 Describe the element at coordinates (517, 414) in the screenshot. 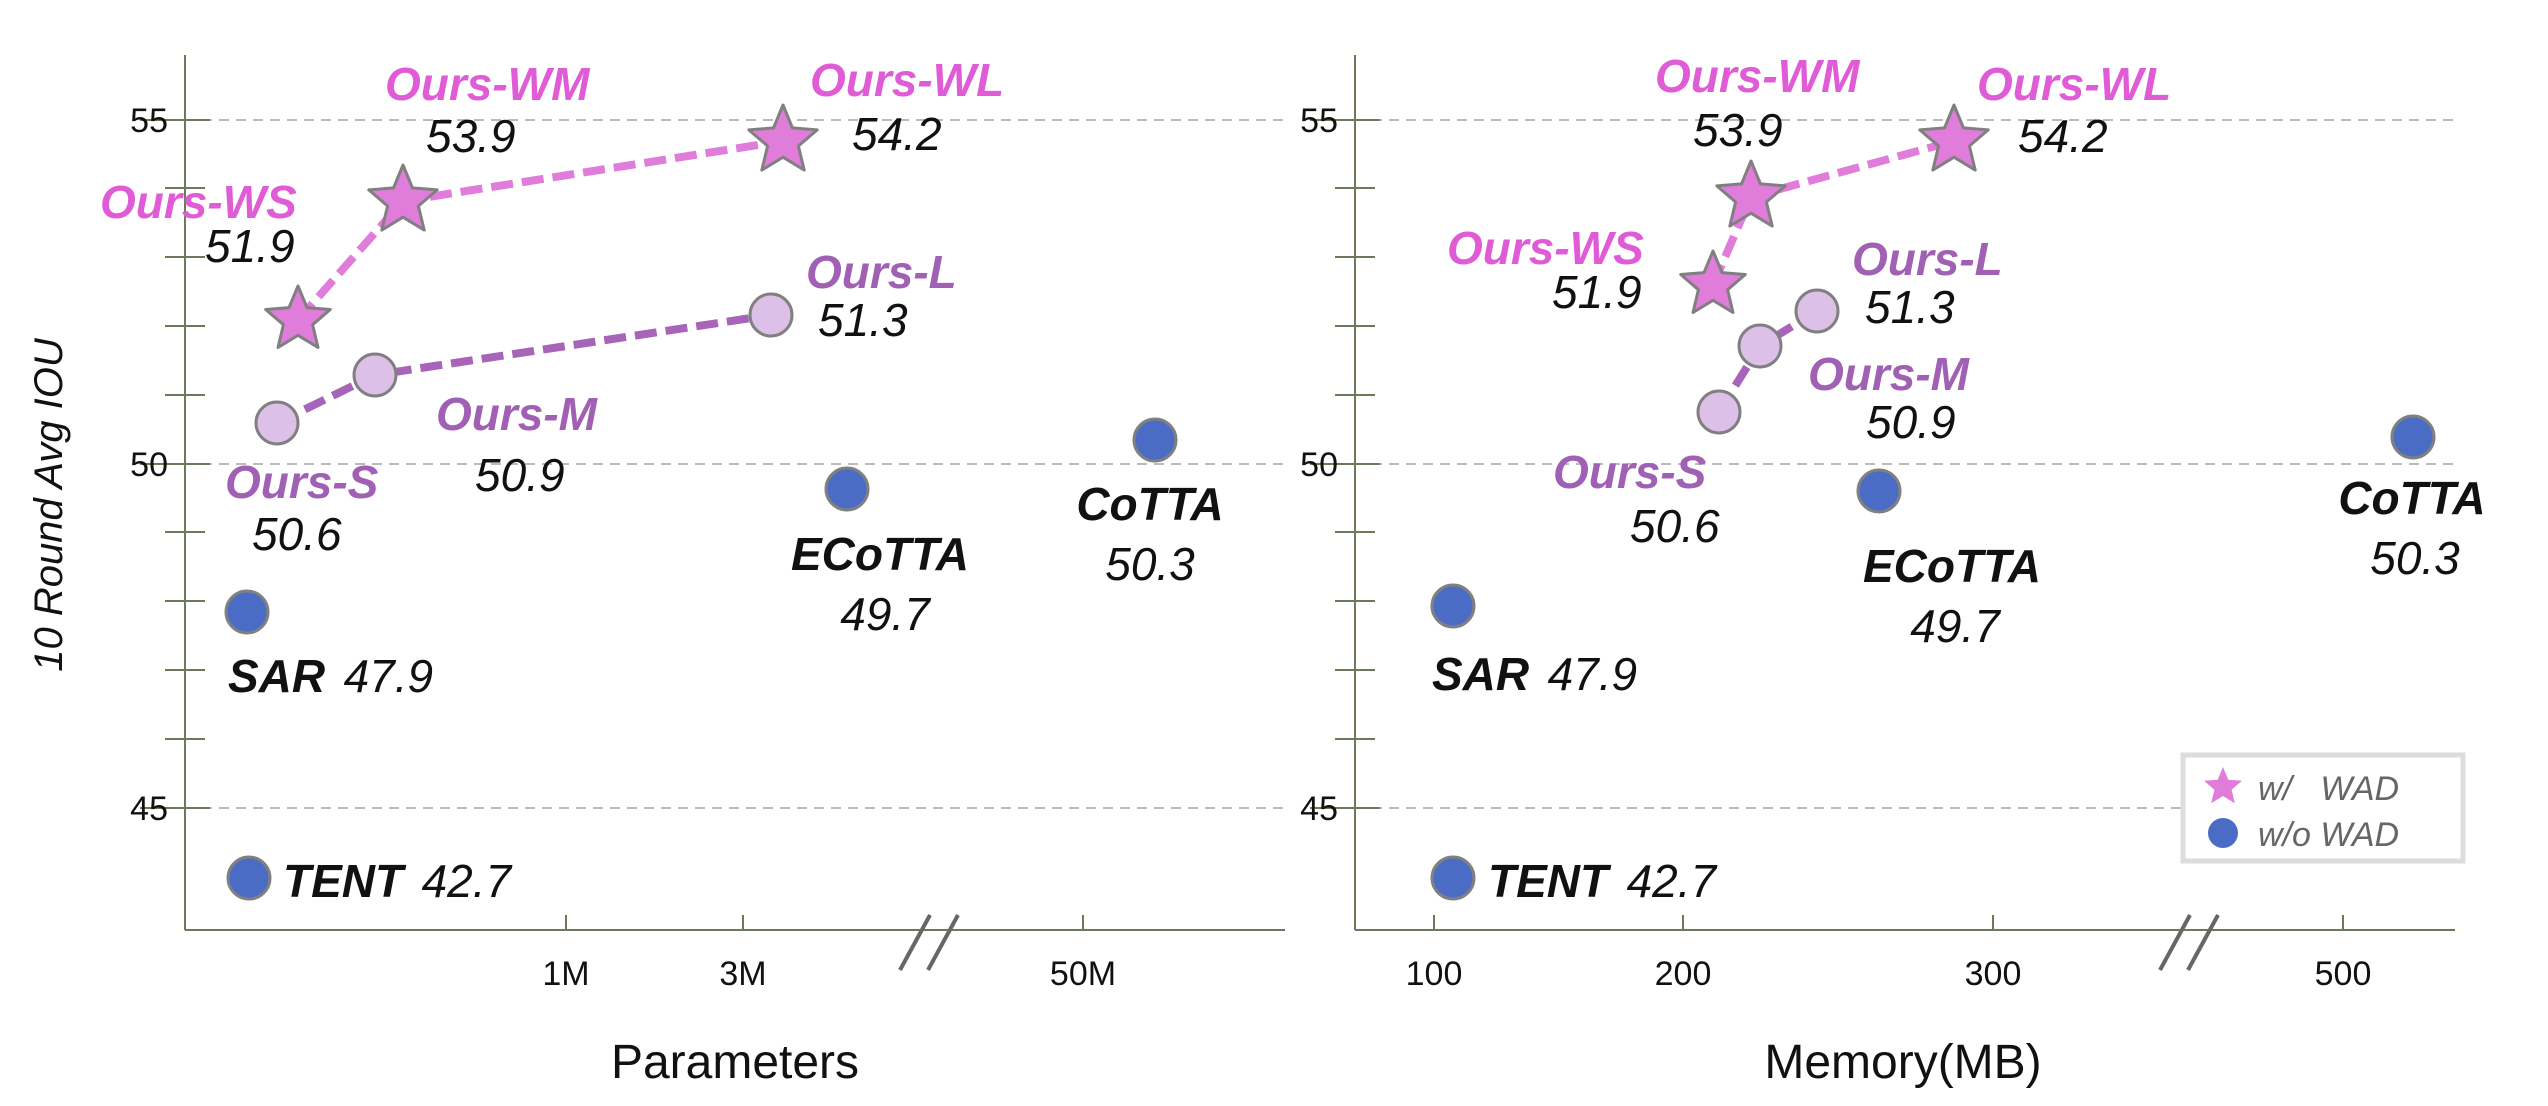

I see `label-ours-m: Ours-M` at that location.